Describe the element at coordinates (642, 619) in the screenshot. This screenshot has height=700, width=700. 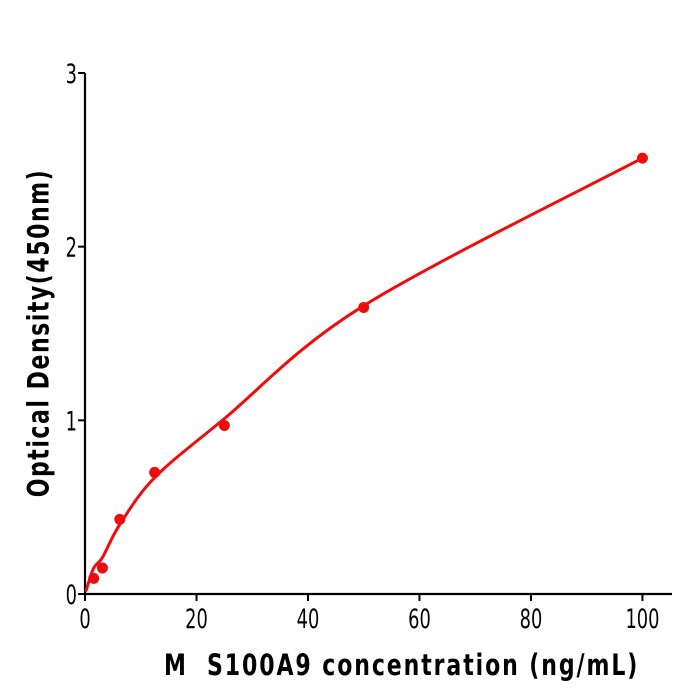
I see `x-tick-label: 100` at that location.